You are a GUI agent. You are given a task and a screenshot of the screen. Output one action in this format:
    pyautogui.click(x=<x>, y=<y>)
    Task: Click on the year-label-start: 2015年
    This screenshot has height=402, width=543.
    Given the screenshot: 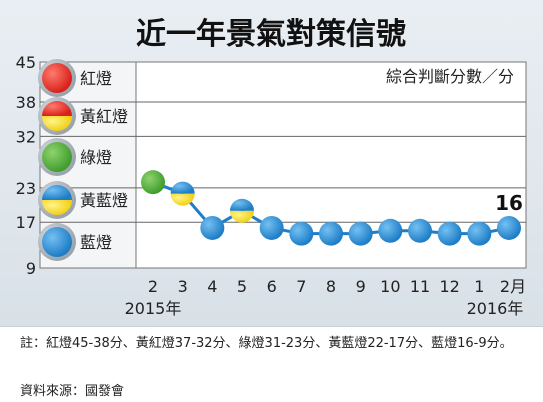 What is the action you would take?
    pyautogui.click(x=153, y=308)
    